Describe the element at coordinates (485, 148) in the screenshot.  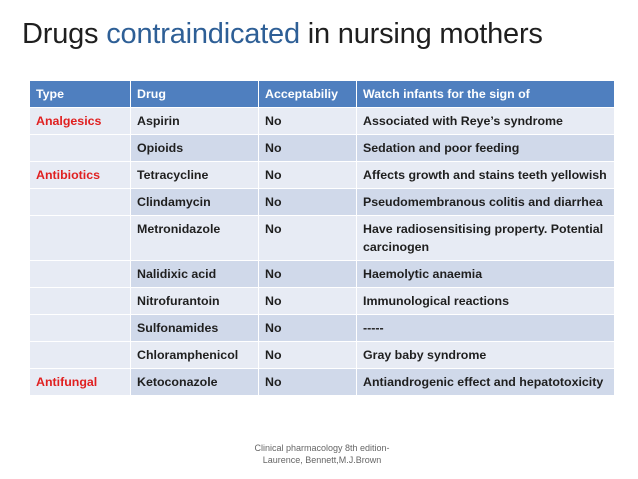
I see `sign-cell: Sedation and poor feeding` at that location.